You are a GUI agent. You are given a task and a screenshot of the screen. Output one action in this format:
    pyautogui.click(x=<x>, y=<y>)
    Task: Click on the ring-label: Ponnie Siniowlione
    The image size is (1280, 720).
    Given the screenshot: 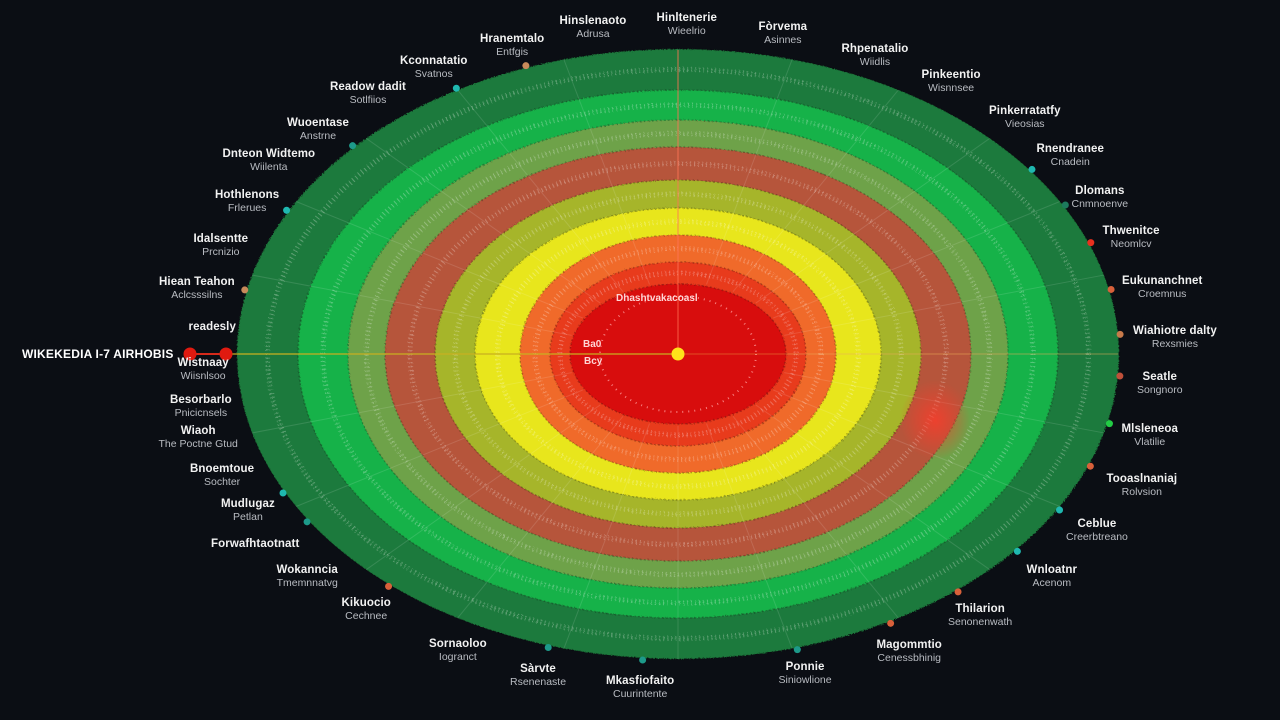 What is the action you would take?
    pyautogui.click(x=805, y=673)
    